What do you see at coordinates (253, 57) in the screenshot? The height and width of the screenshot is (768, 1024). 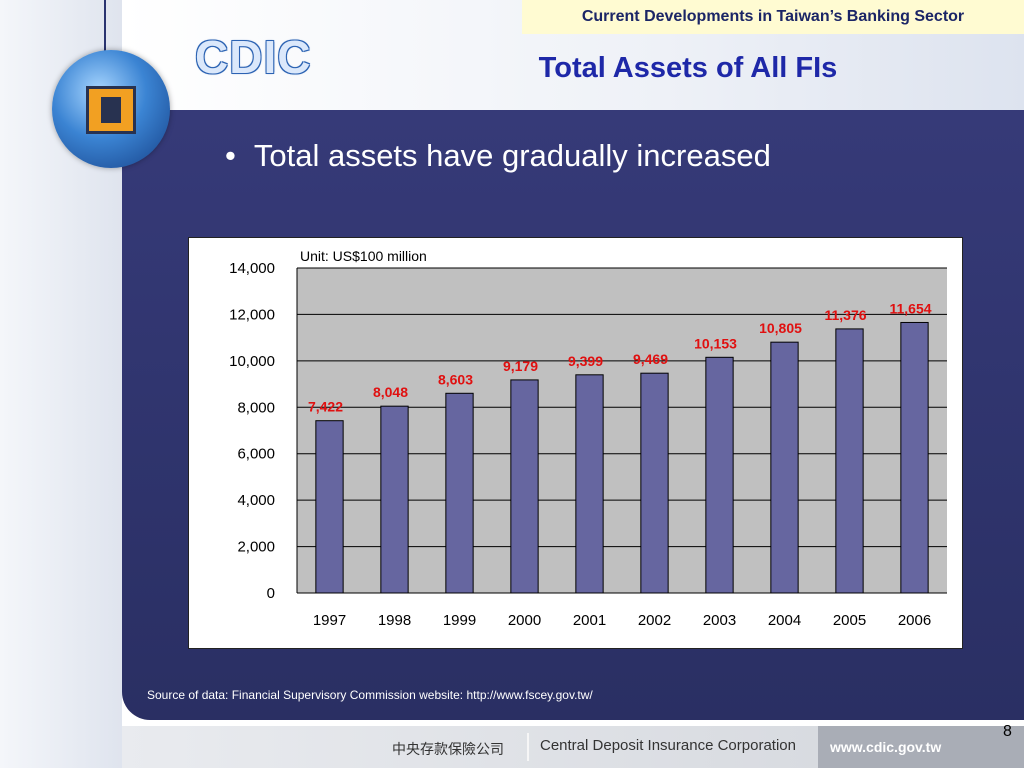 I see `brand-wordmark: CDIC` at bounding box center [253, 57].